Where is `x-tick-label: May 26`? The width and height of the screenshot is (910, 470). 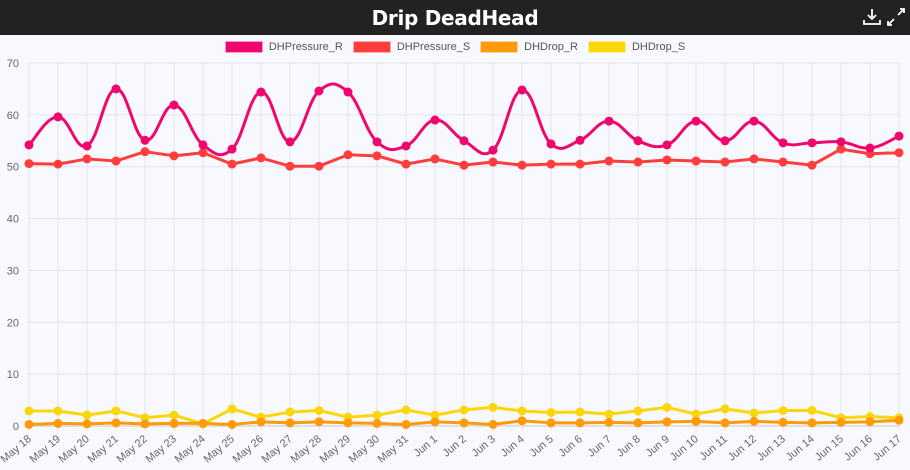
x-tick-label: May 26 is located at coordinates (248, 449).